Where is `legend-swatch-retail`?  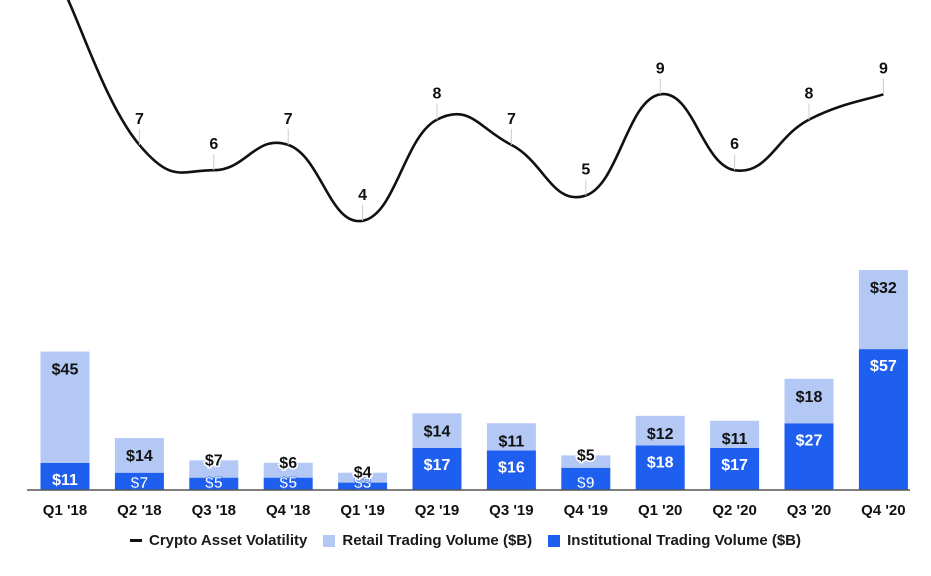
legend-swatch-retail is located at coordinates (329, 540).